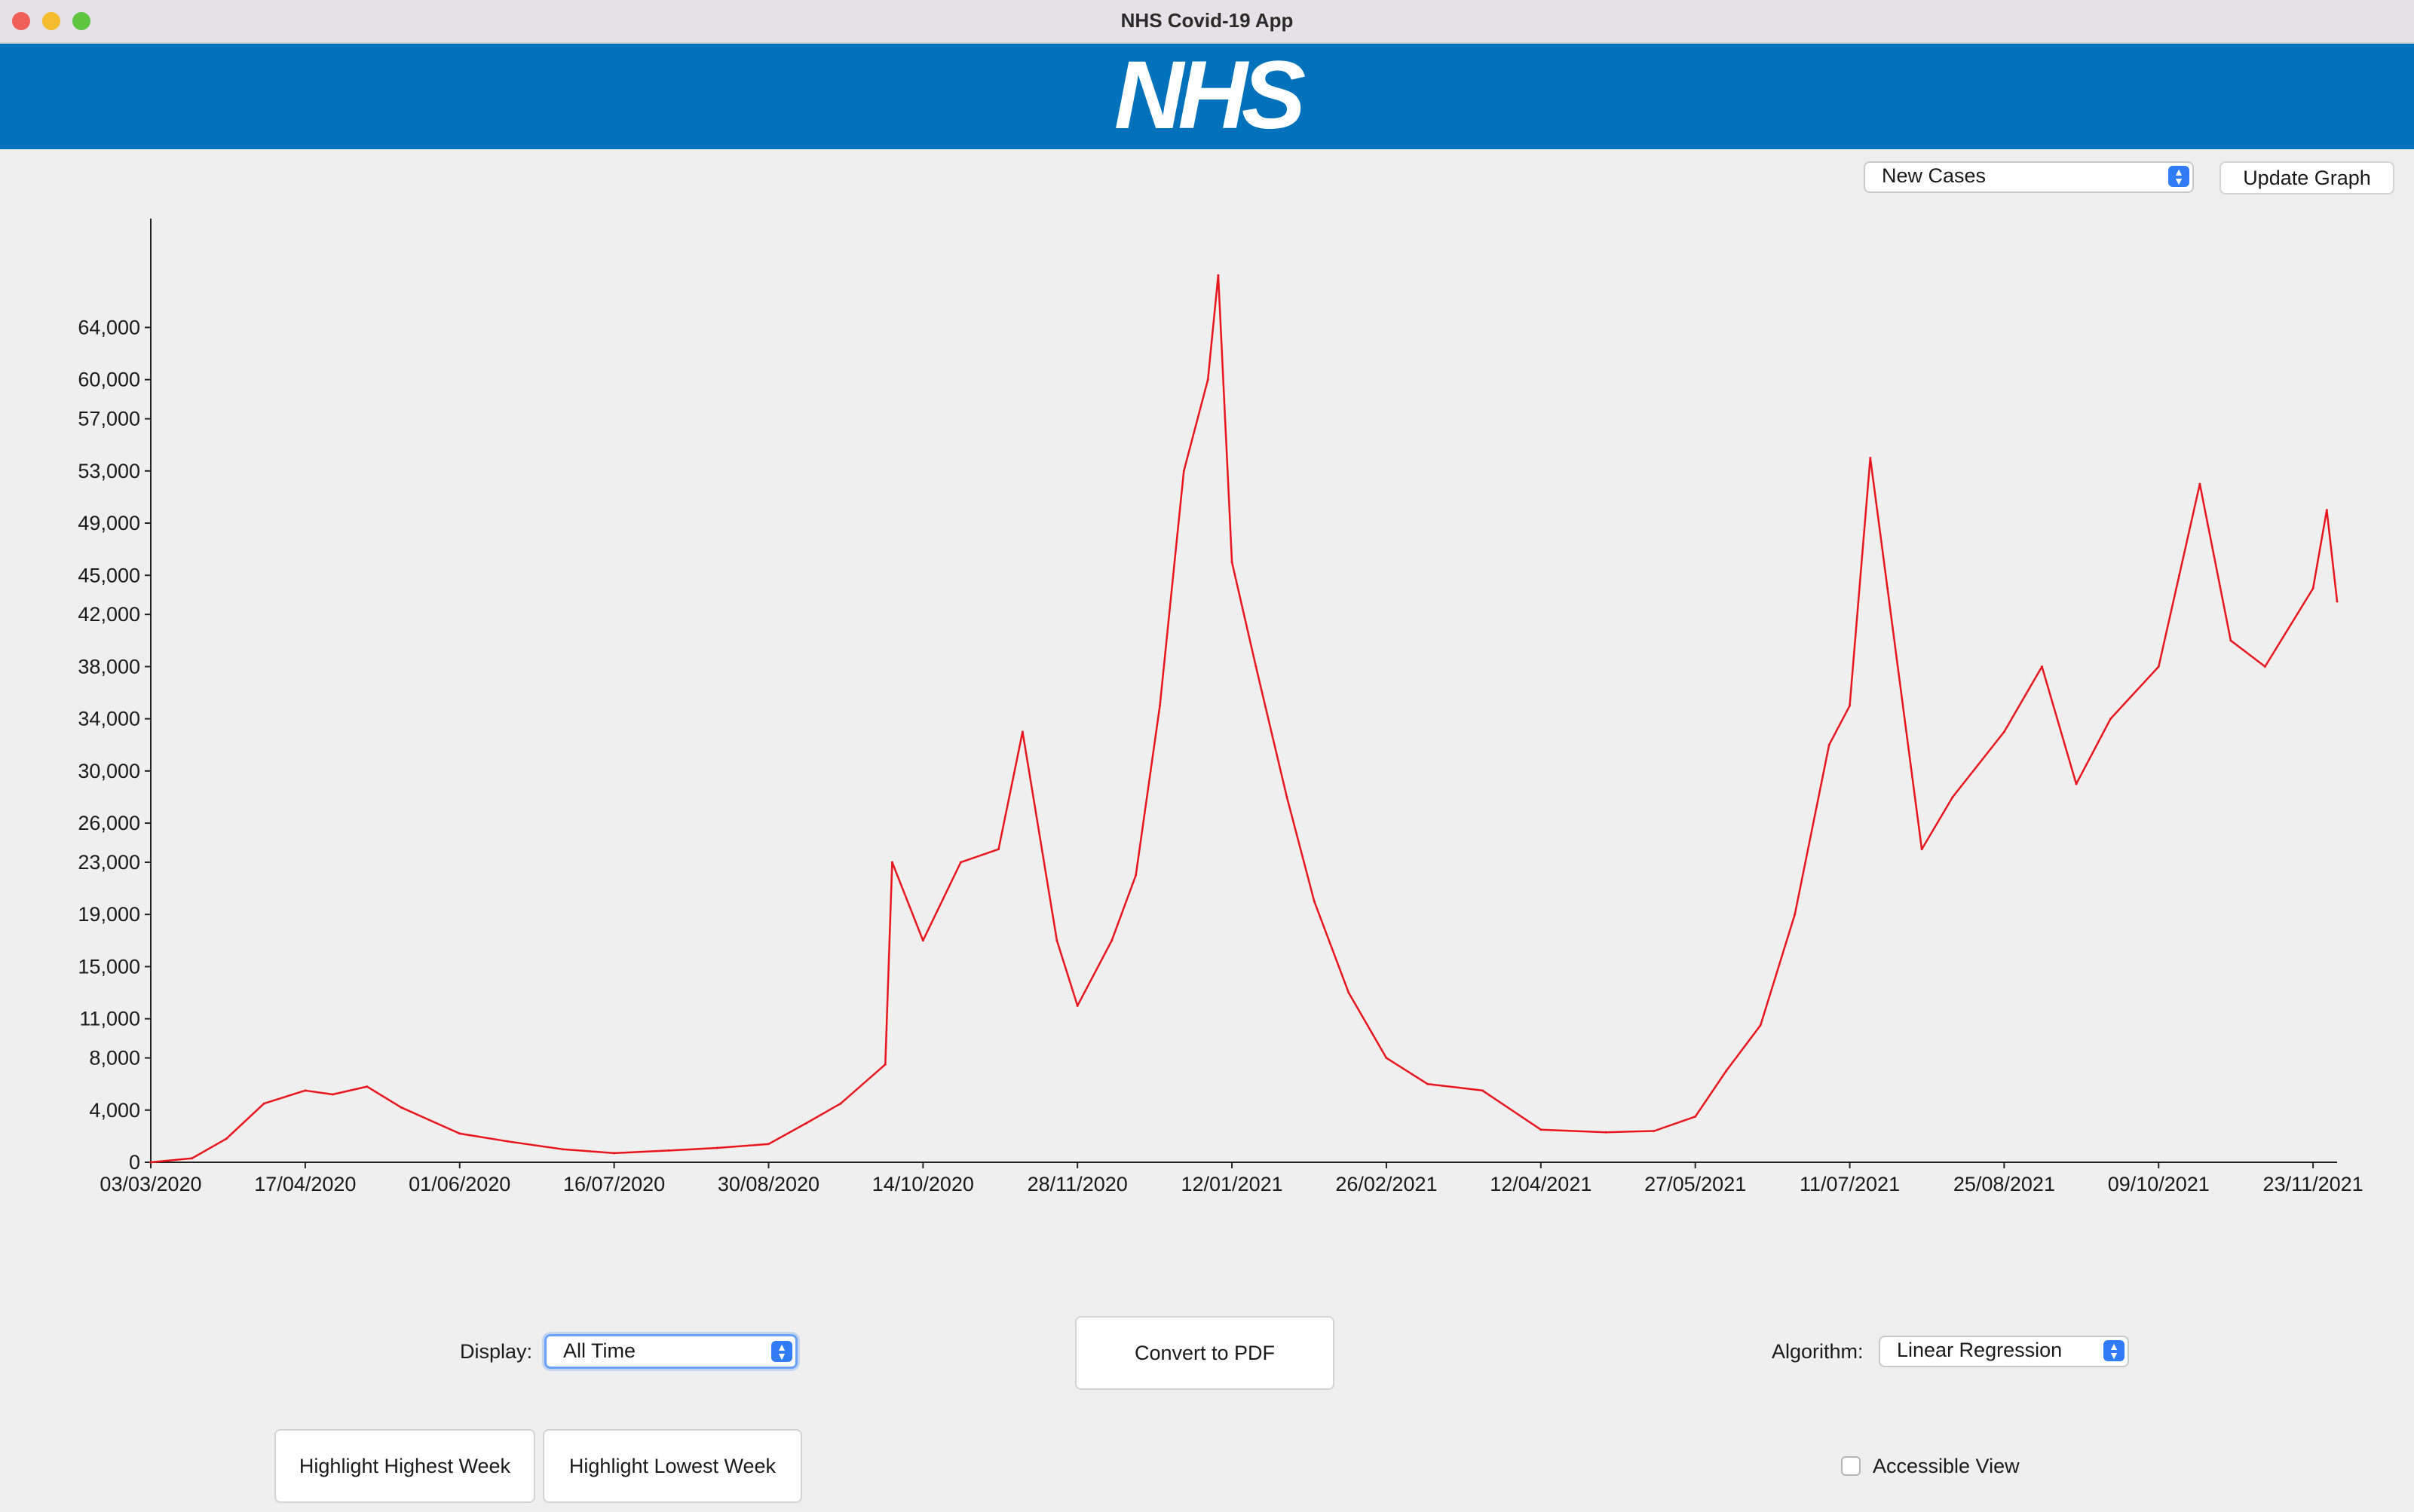 The height and width of the screenshot is (1512, 2414). What do you see at coordinates (1947, 1466) in the screenshot?
I see `accessible-view-label: Accessible View` at bounding box center [1947, 1466].